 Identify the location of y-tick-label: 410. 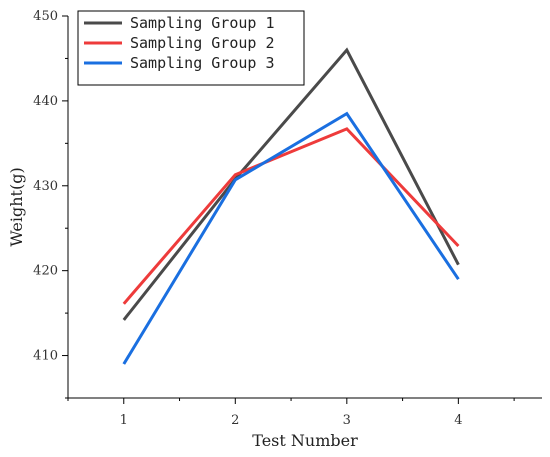
(45, 356).